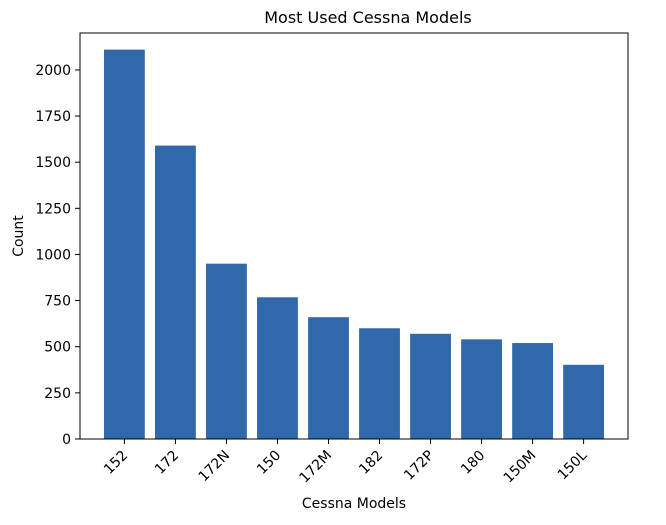  Describe the element at coordinates (430, 386) in the screenshot. I see `bar-172P` at that location.